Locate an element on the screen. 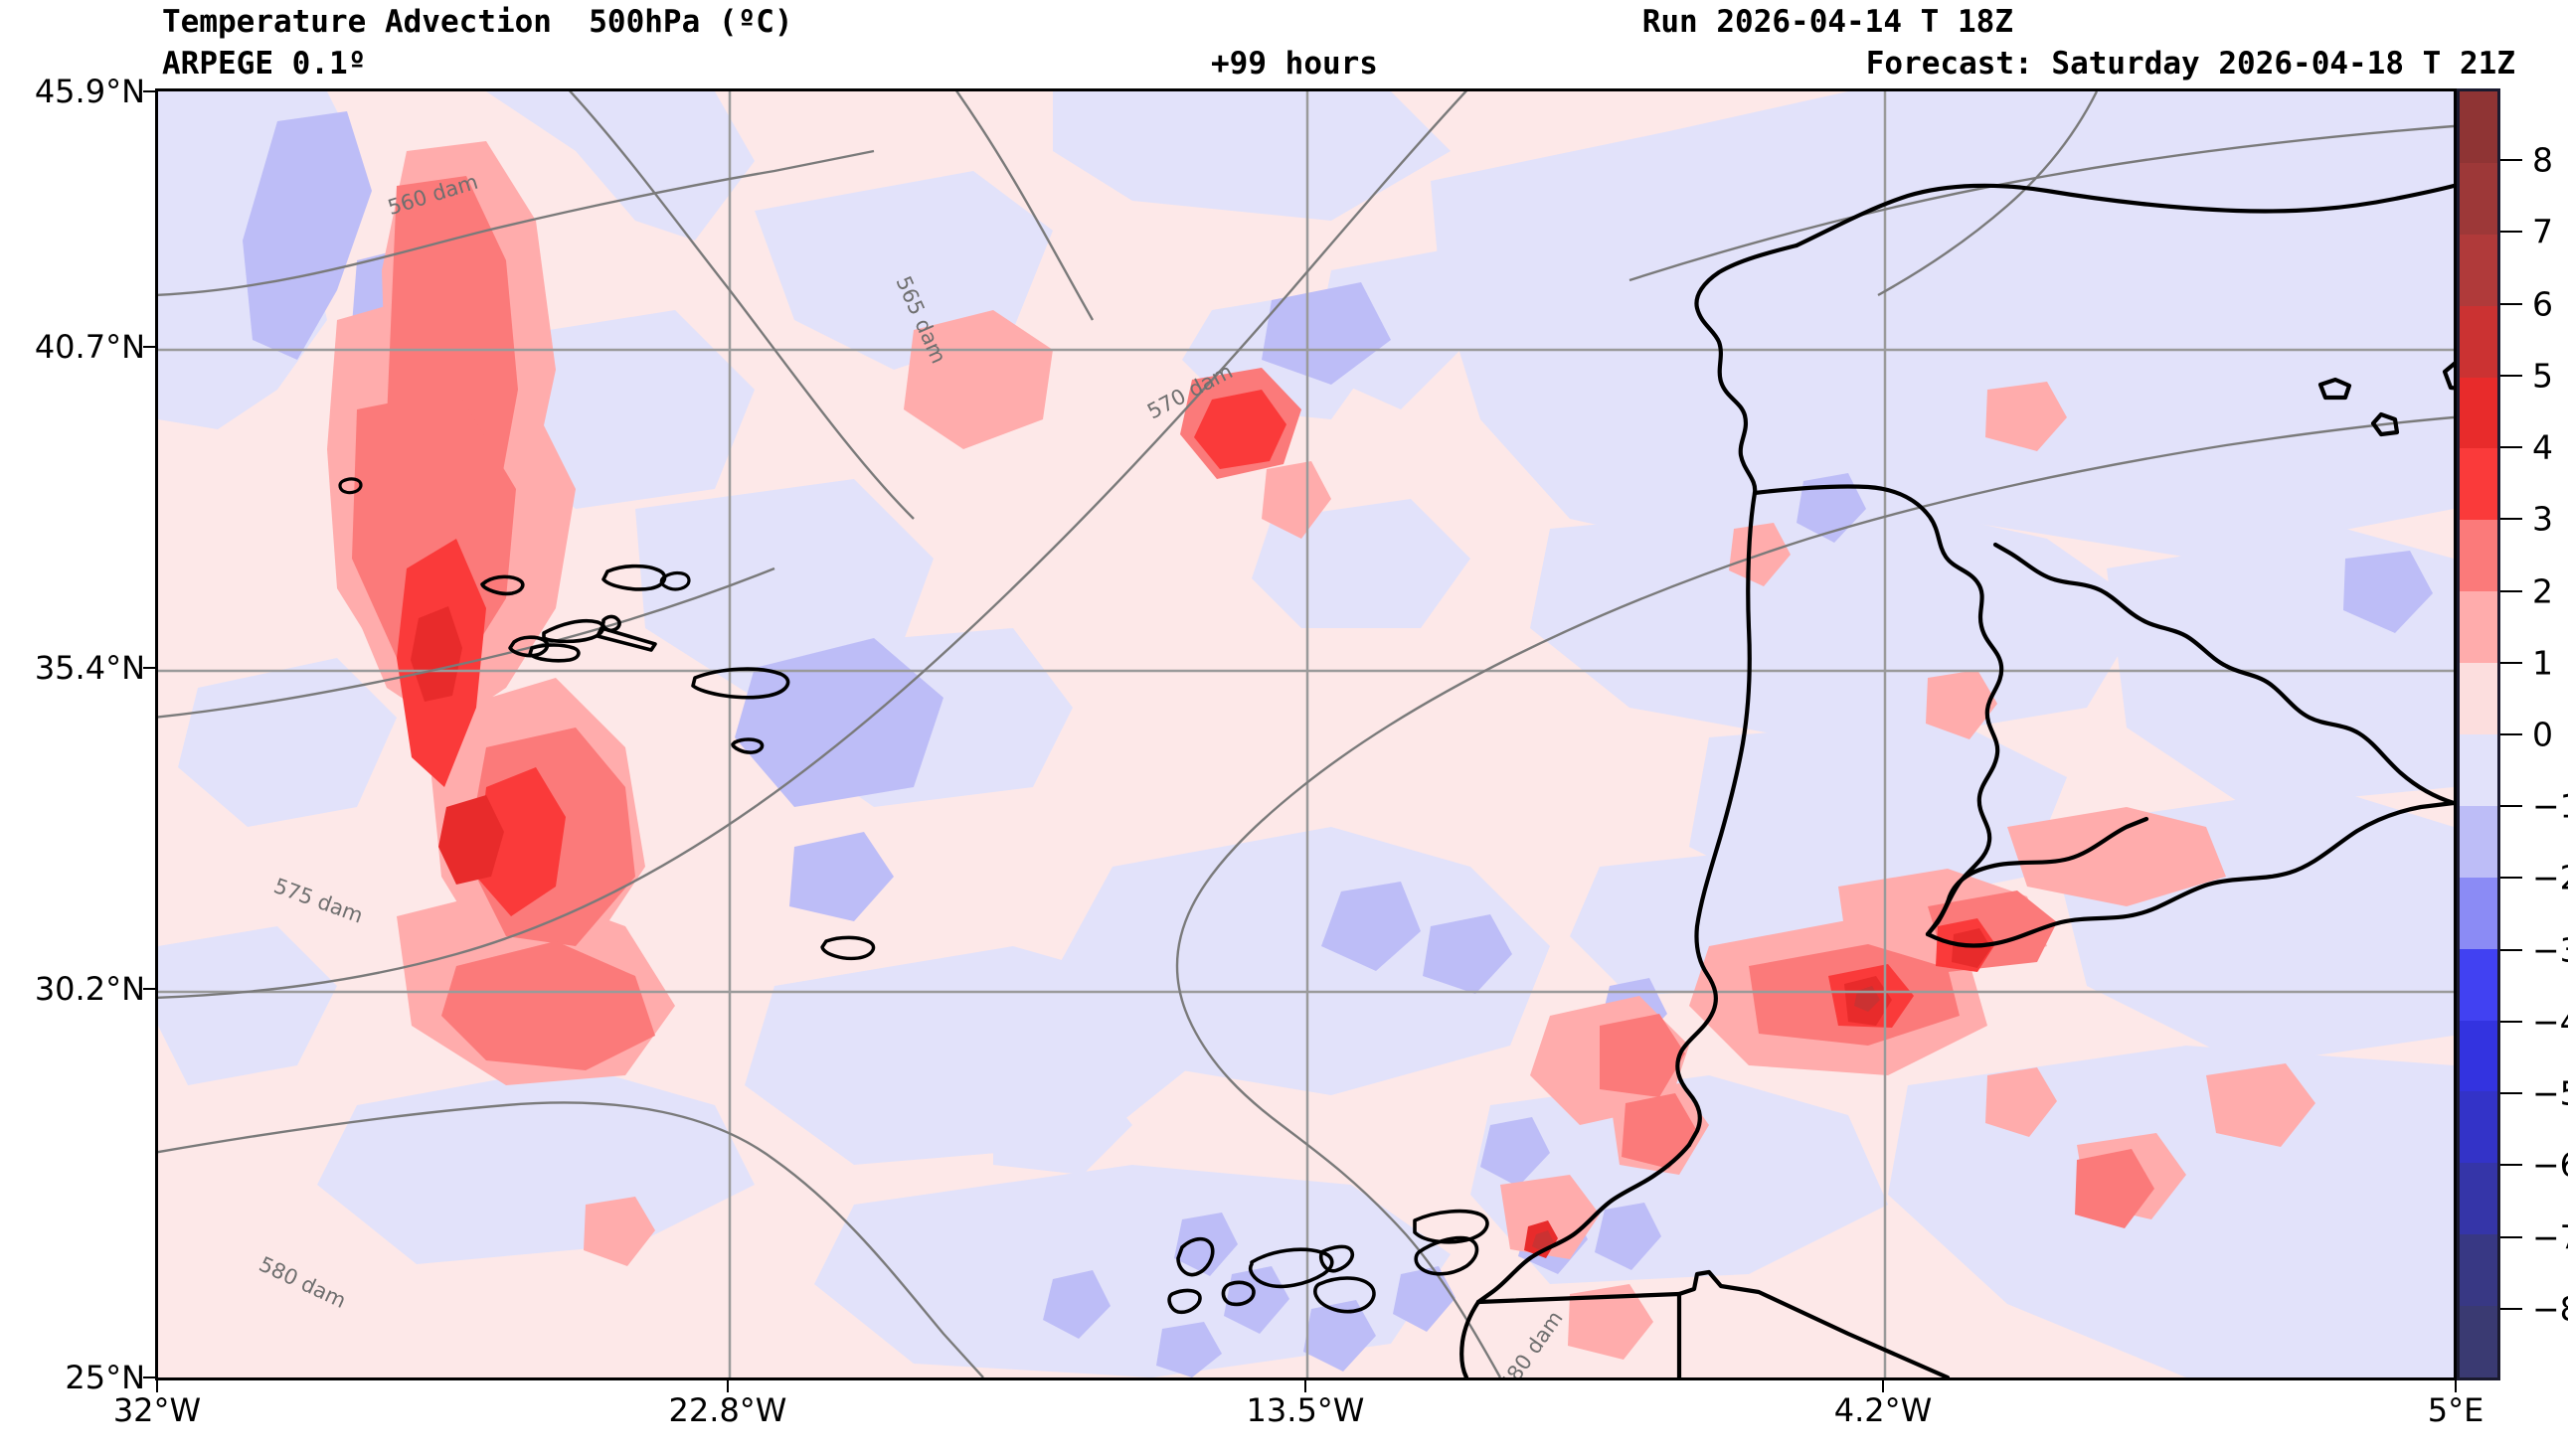 The width and height of the screenshot is (2568, 1456). colorbar-tick-label: −2 is located at coordinates (2550, 877).